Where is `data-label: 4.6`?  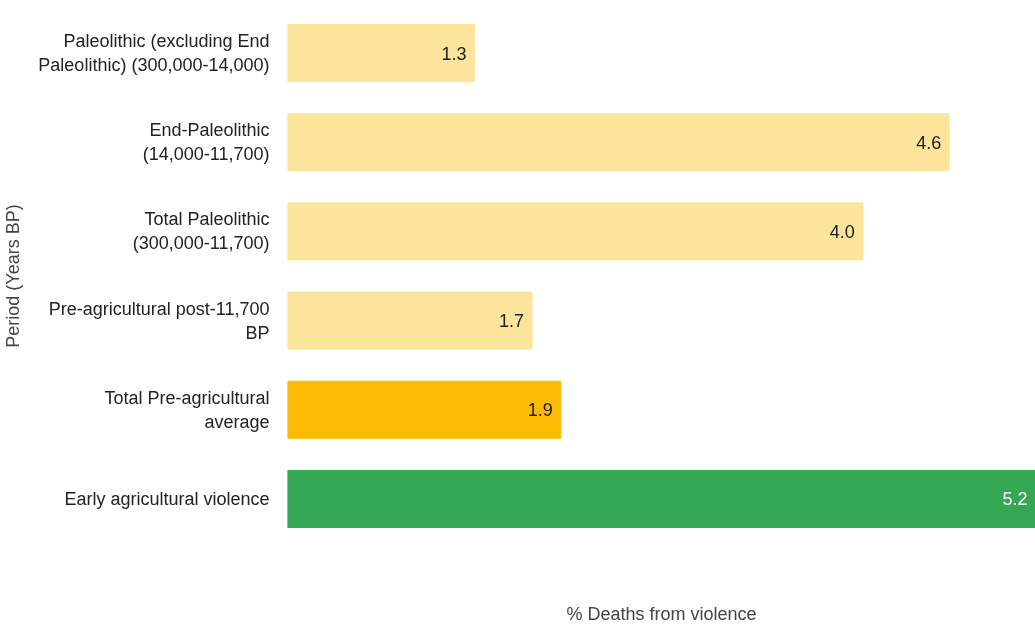 data-label: 4.6 is located at coordinates (929, 142).